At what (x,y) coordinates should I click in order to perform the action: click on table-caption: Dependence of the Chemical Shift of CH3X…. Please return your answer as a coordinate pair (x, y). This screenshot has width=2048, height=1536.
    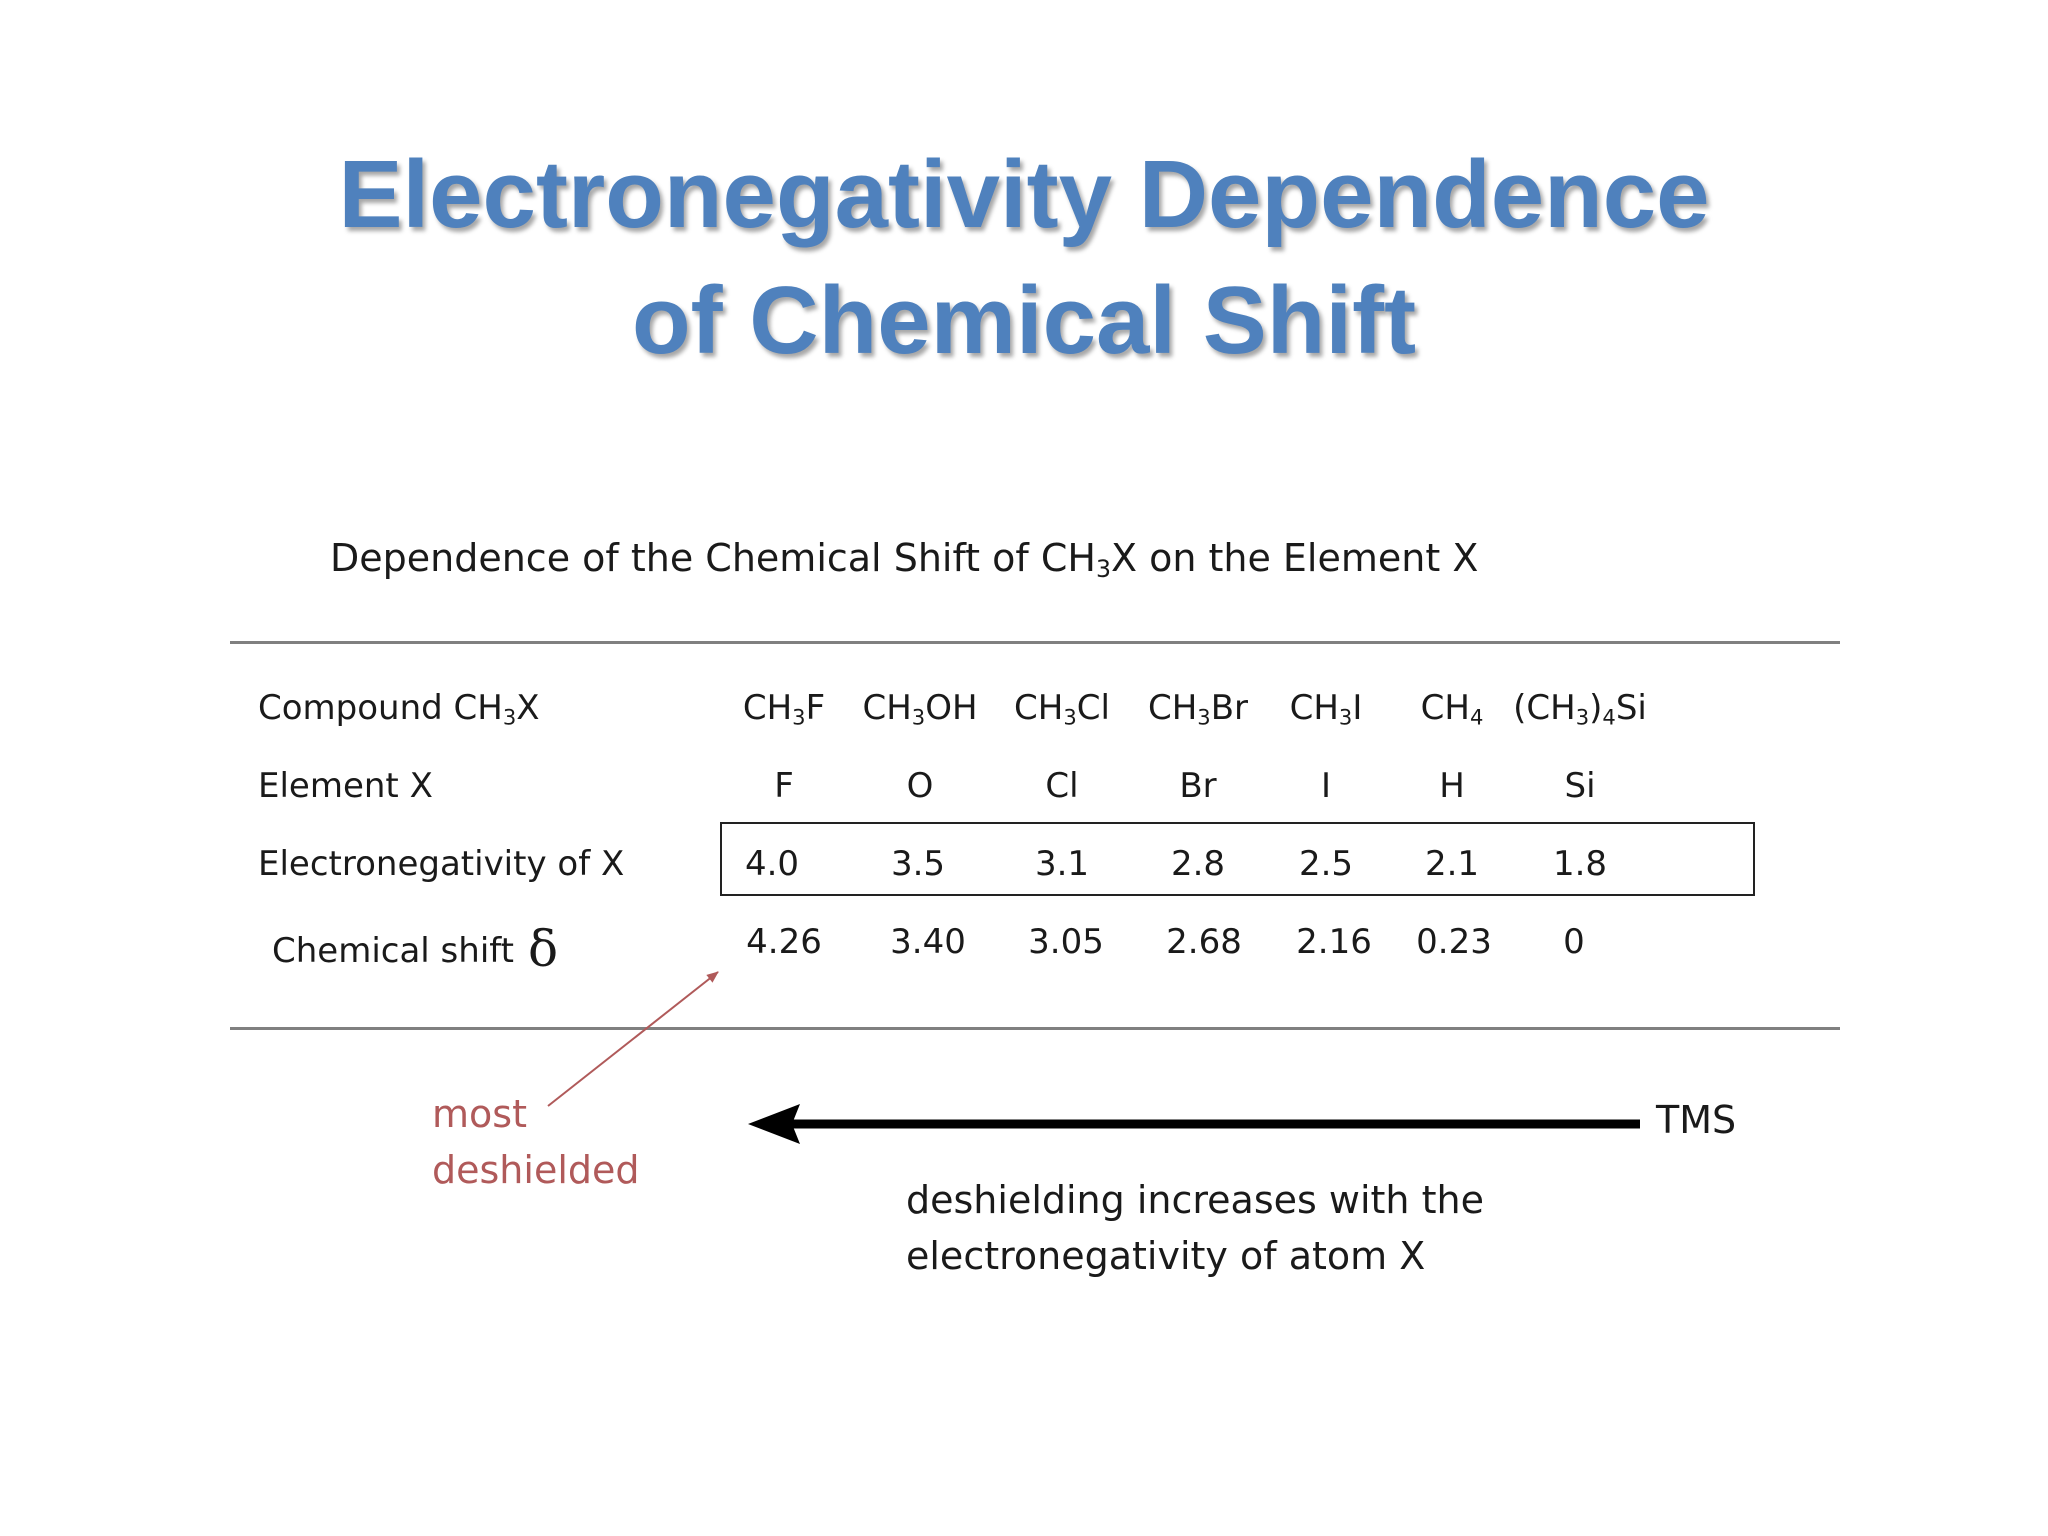
    Looking at the image, I should click on (904, 559).